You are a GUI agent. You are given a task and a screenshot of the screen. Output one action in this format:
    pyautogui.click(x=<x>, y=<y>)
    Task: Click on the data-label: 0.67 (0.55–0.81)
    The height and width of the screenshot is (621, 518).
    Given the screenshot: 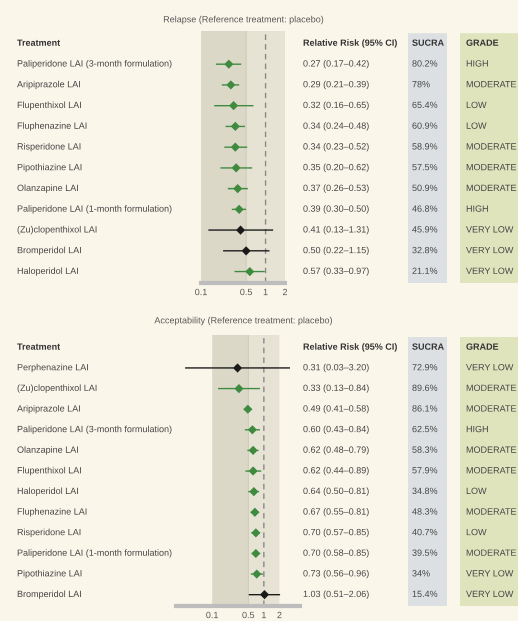 What is the action you would take?
    pyautogui.click(x=336, y=512)
    